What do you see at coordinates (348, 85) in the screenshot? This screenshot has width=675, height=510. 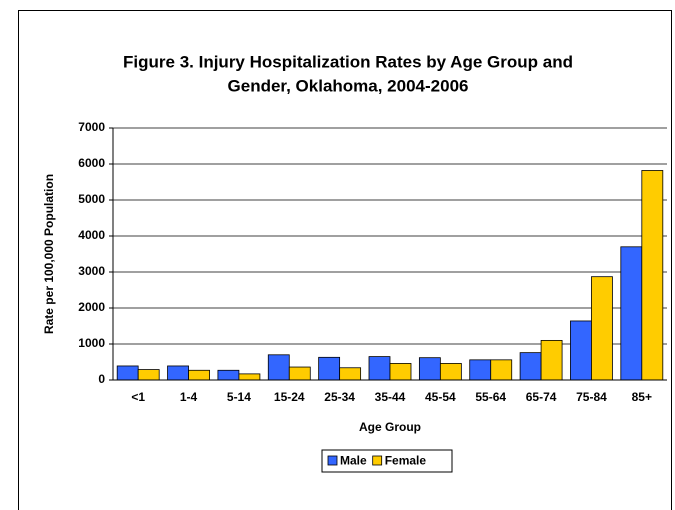 I see `chart-title: Gender, Oklahoma, 2004-2006` at bounding box center [348, 85].